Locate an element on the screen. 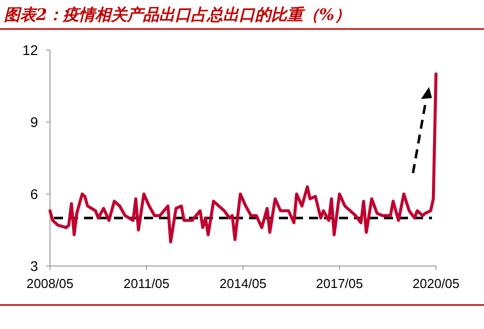 This screenshot has width=484, height=329. x-tick-label: 2014/05 is located at coordinates (243, 283).